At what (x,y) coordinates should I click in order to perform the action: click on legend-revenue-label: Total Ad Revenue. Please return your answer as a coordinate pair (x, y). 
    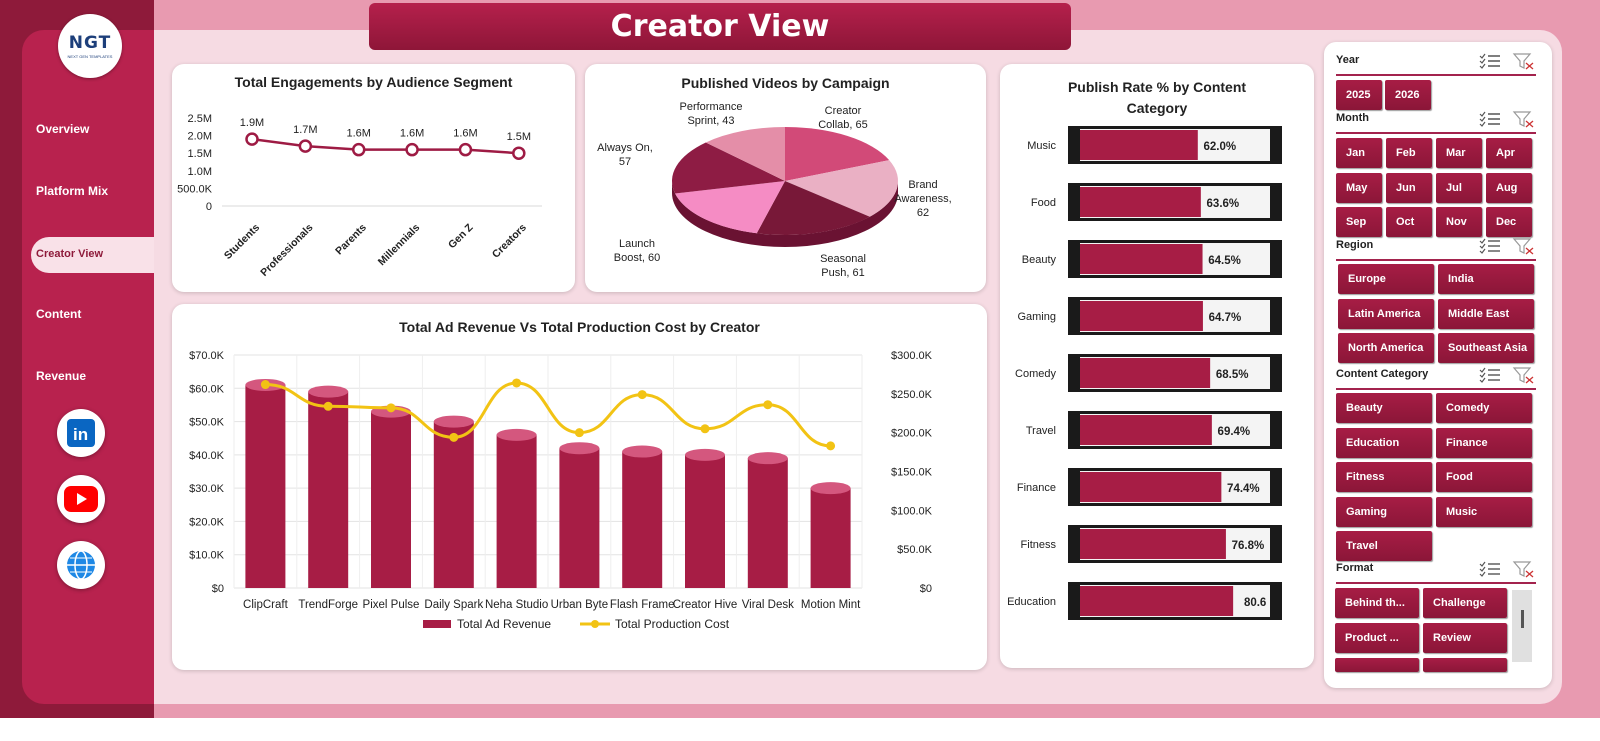
    Looking at the image, I should click on (504, 624).